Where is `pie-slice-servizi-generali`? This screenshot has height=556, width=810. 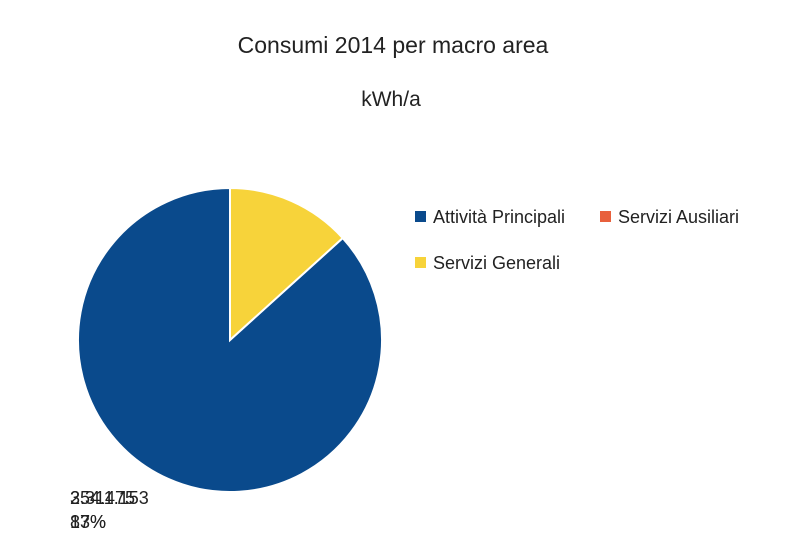 pie-slice-servizi-generali is located at coordinates (287, 264).